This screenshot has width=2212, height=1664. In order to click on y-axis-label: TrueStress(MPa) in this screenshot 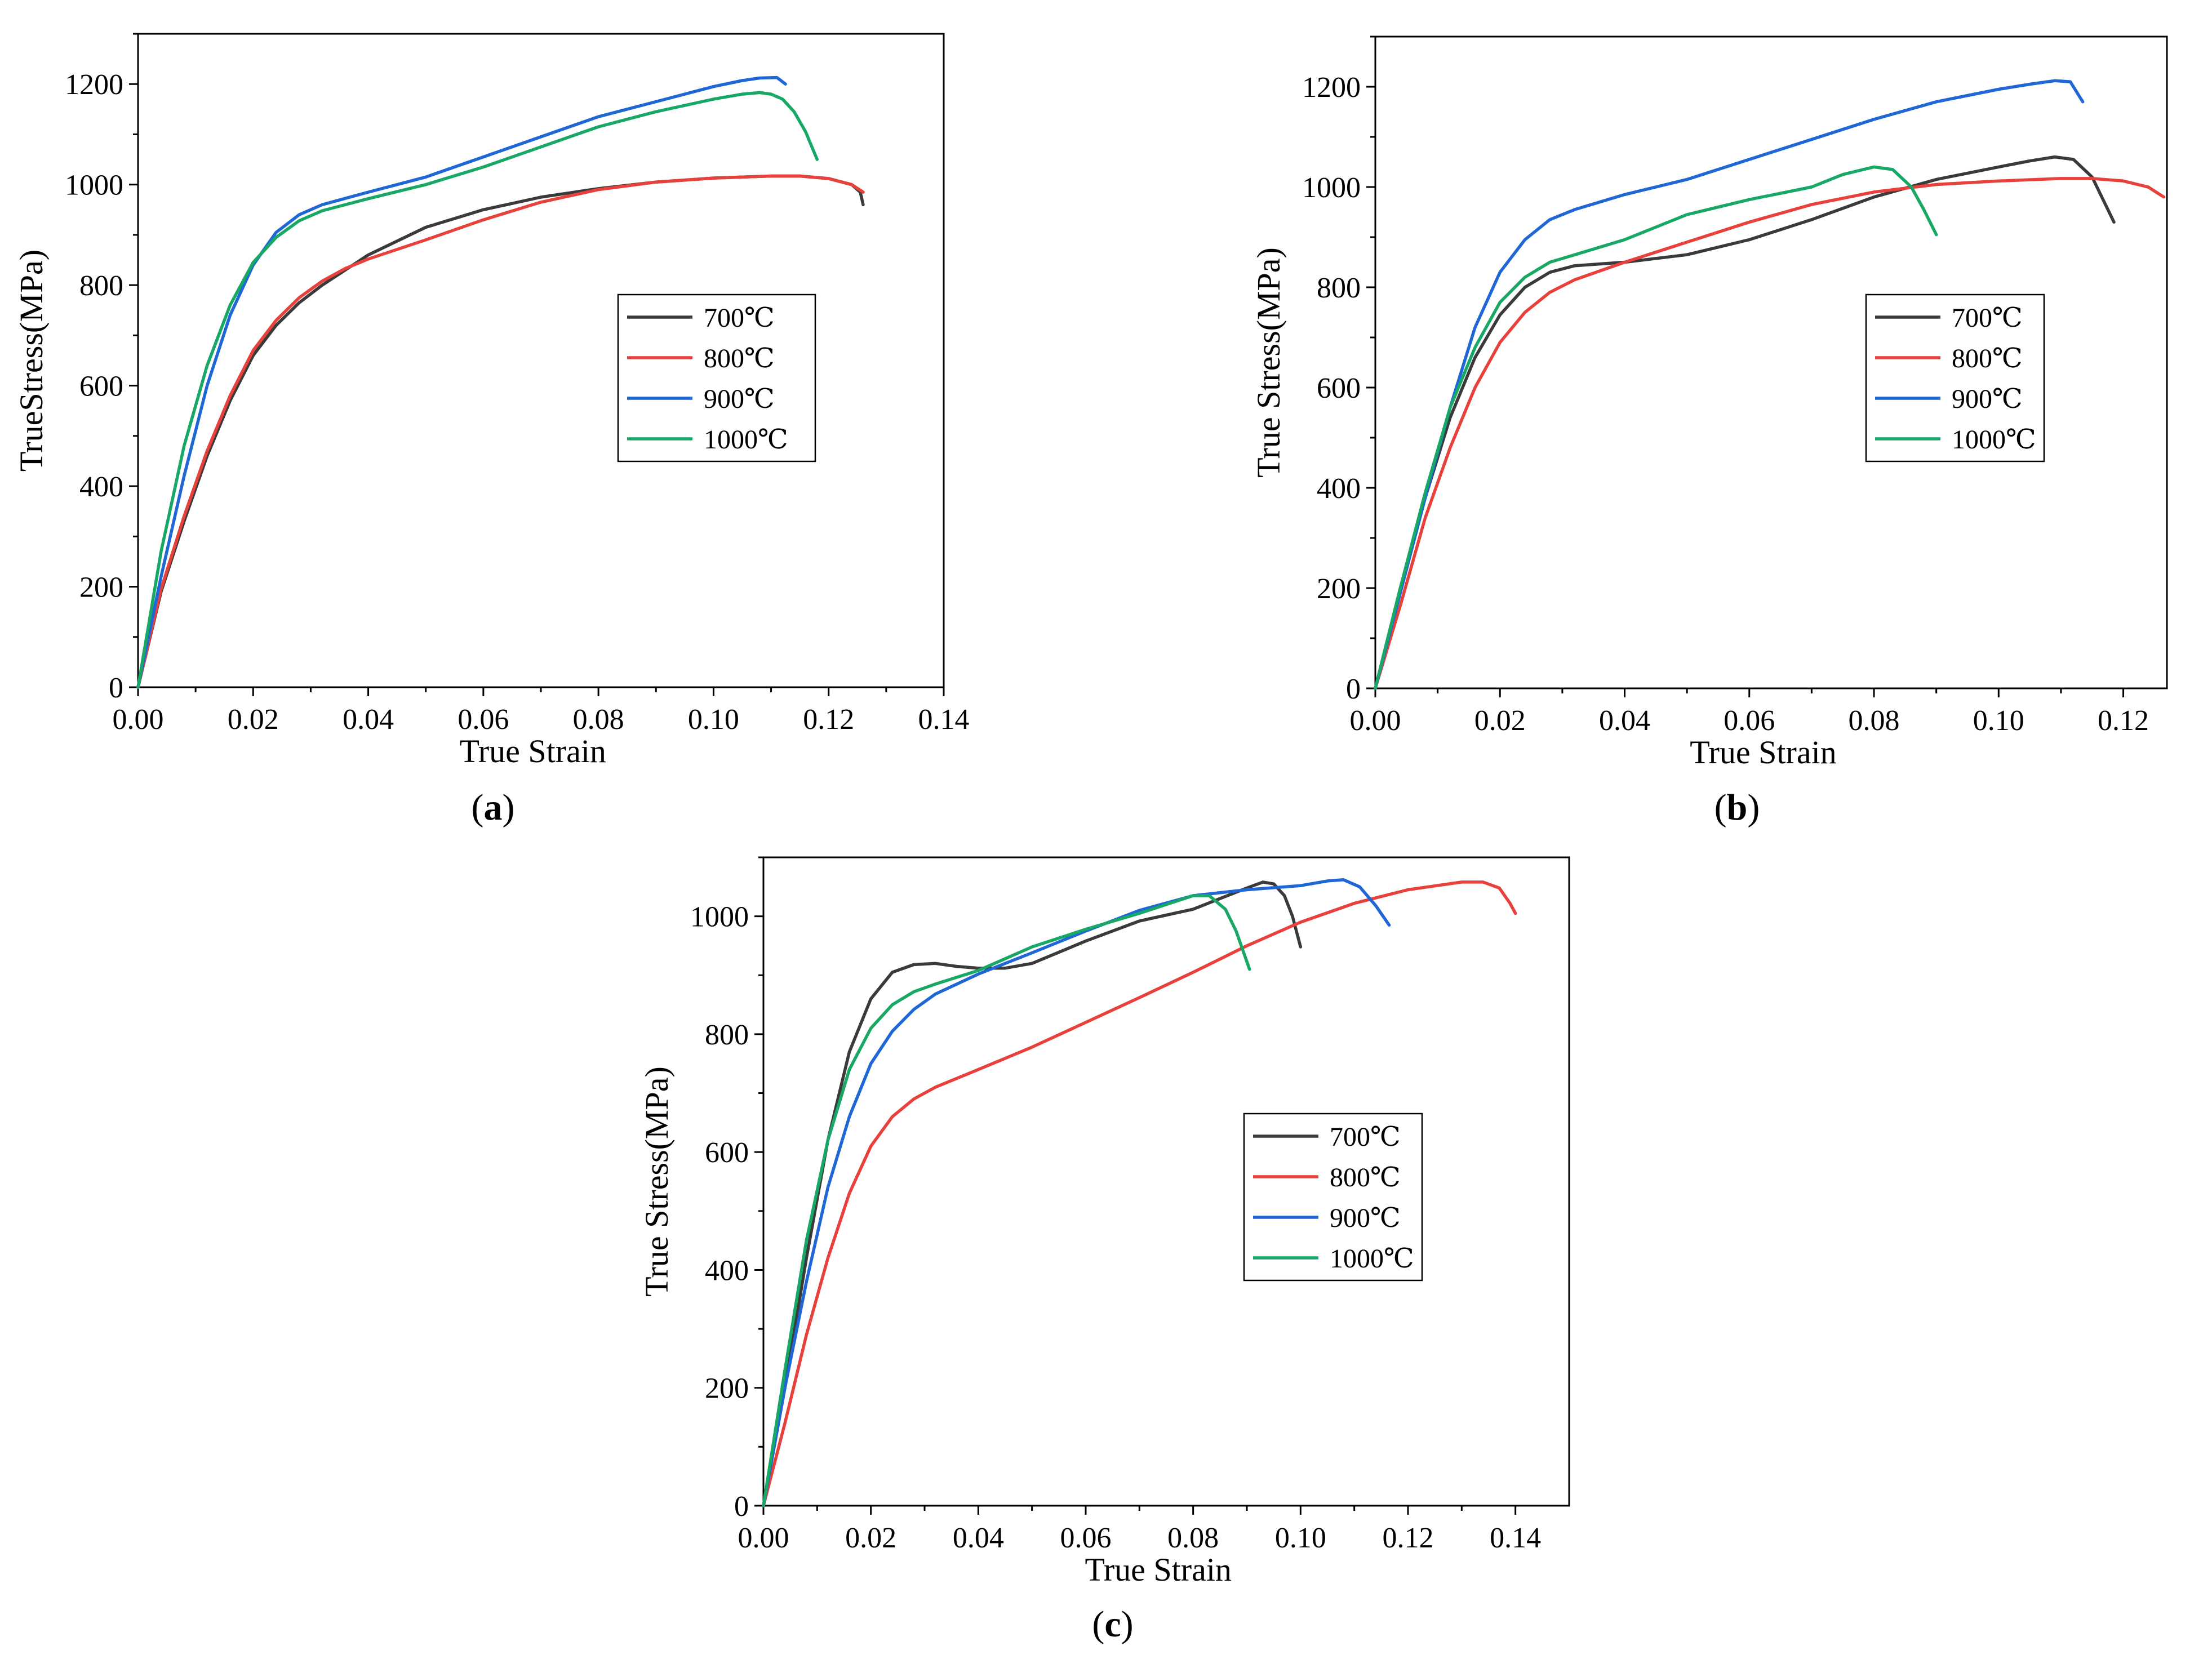, I will do `click(31, 361)`.